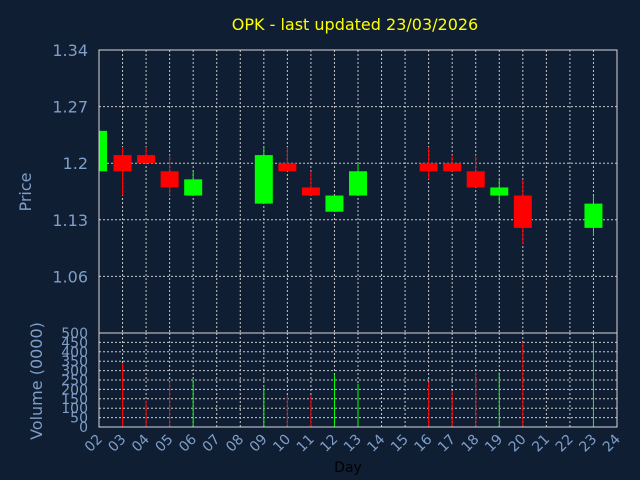 This screenshot has width=640, height=480. I want to click on day-tick-label: 22, so click(565, 444).